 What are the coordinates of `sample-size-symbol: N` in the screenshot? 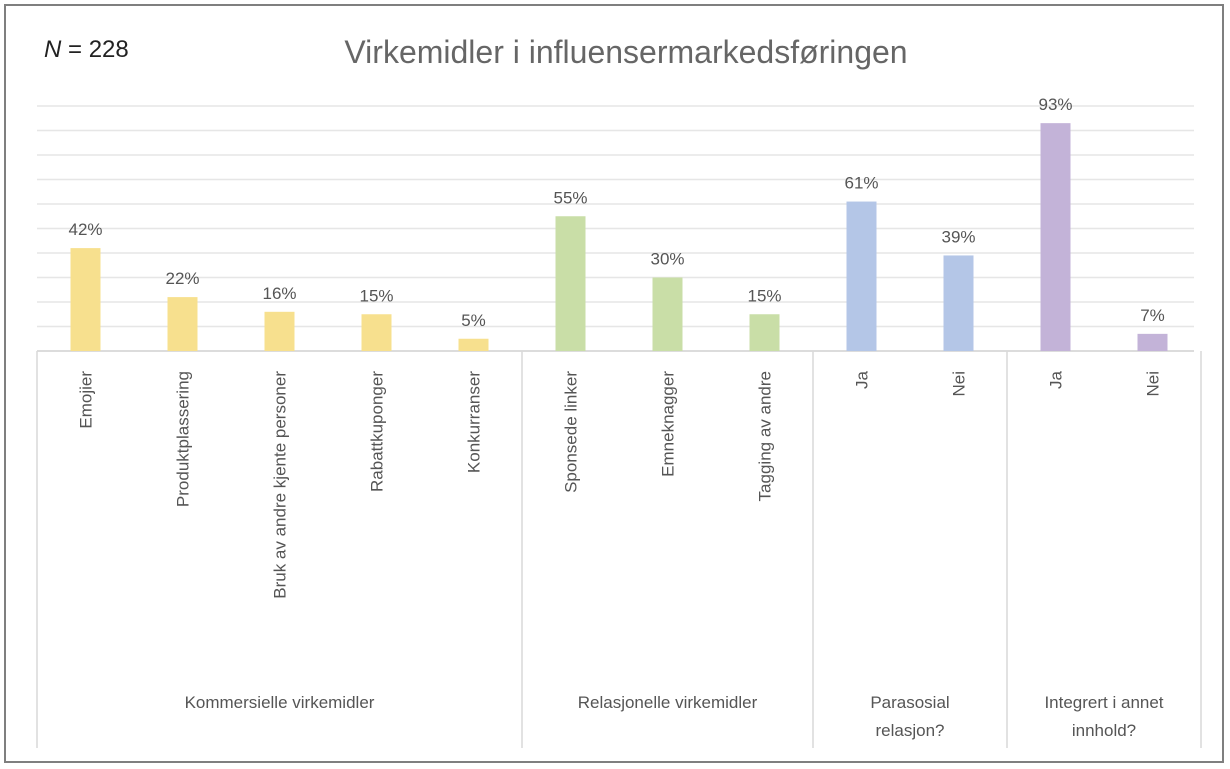 It's located at (53, 49).